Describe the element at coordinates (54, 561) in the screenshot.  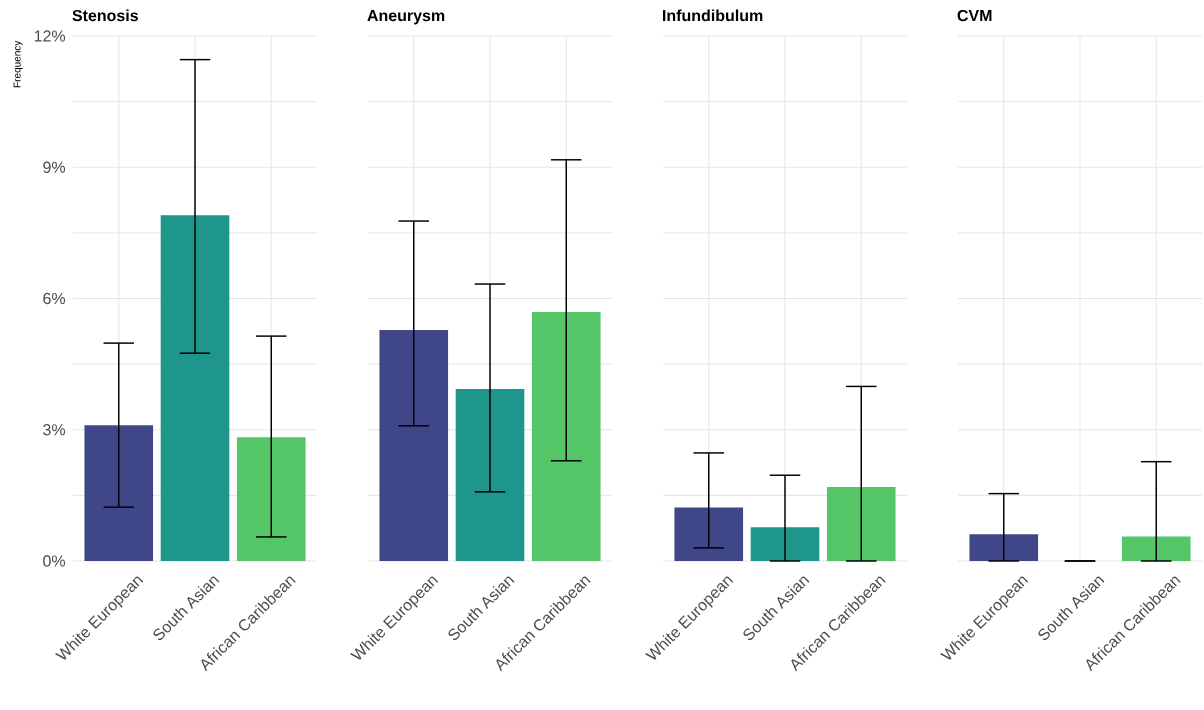
I see `y-tick-label: 0%` at that location.